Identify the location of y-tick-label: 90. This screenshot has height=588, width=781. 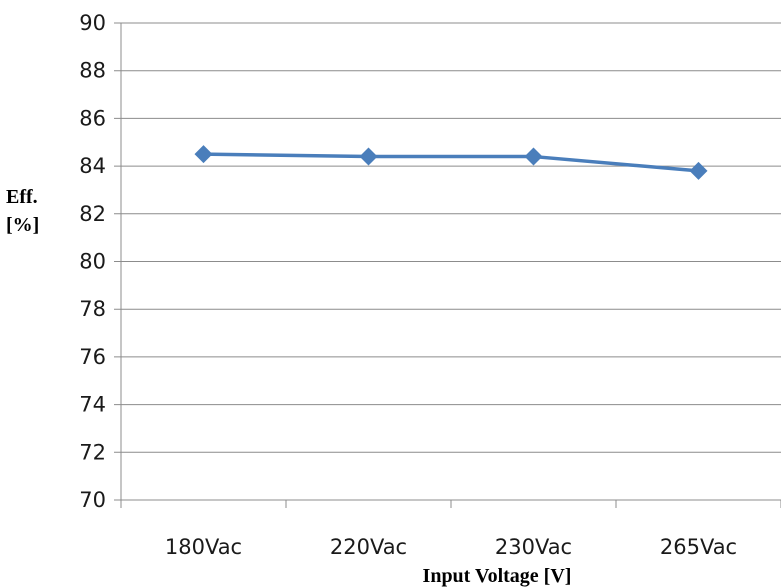
(92, 23).